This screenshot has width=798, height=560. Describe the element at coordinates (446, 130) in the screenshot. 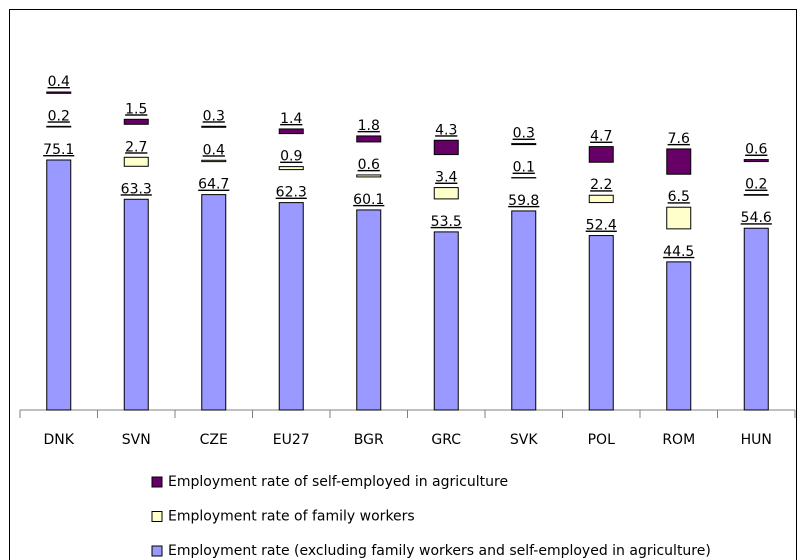

I see `data-label: 4.3` at that location.